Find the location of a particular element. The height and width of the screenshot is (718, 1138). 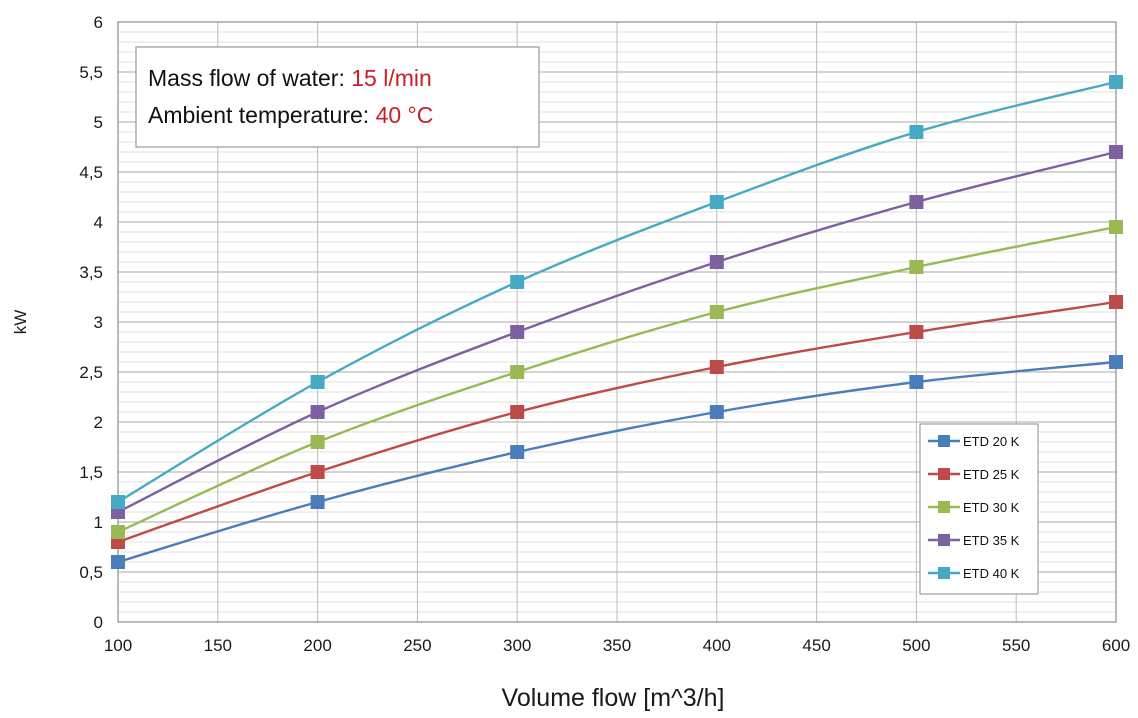

x-tick-label: 500 is located at coordinates (916, 645).